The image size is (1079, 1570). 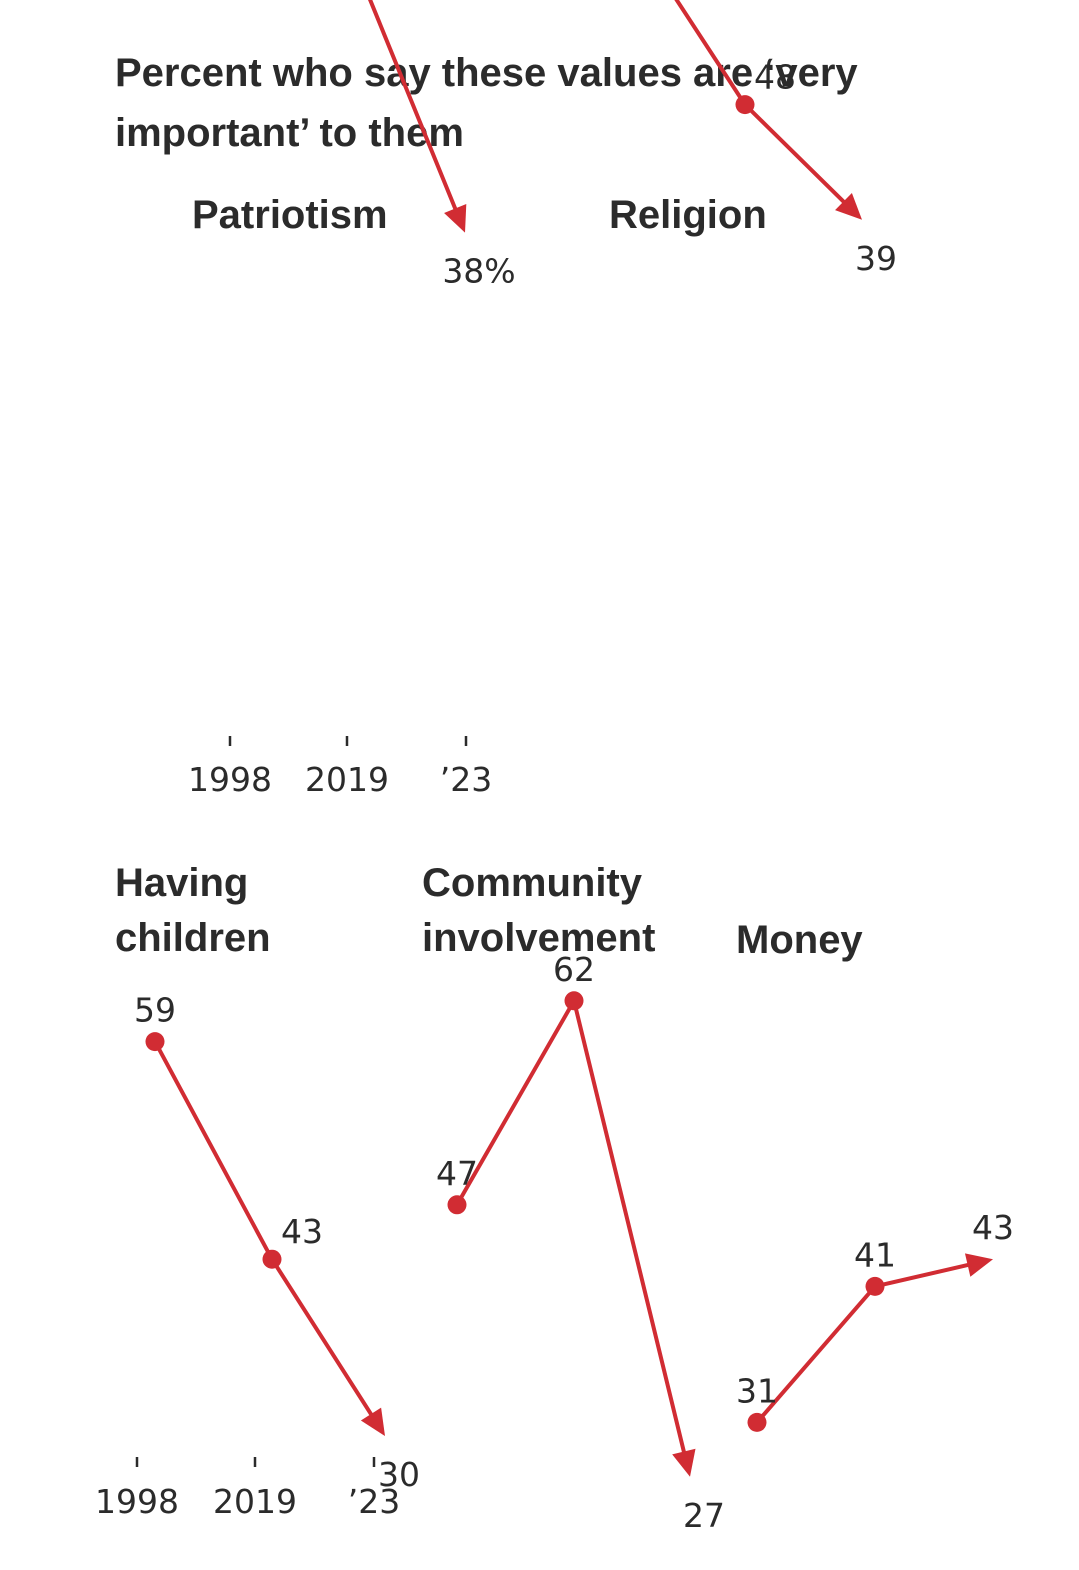 I want to click on point-community-involvement-2019, so click(x=574, y=1001).